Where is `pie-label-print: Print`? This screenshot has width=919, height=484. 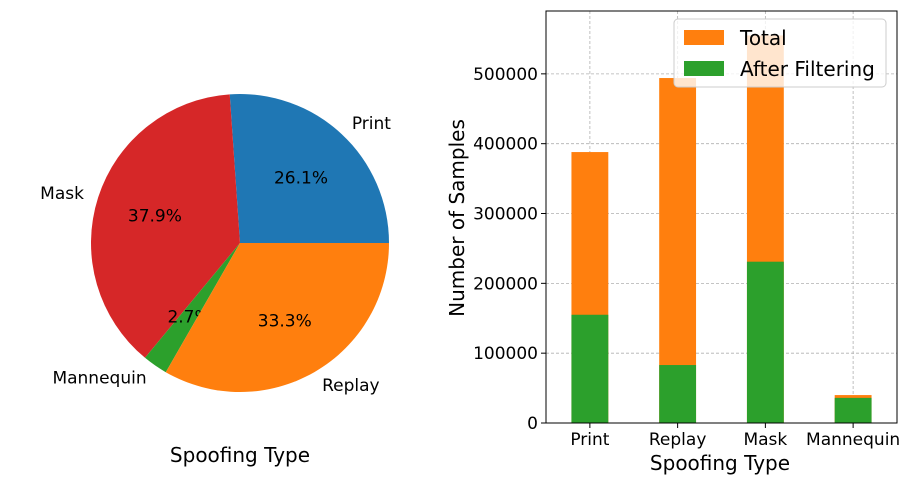 pie-label-print: Print is located at coordinates (371, 124).